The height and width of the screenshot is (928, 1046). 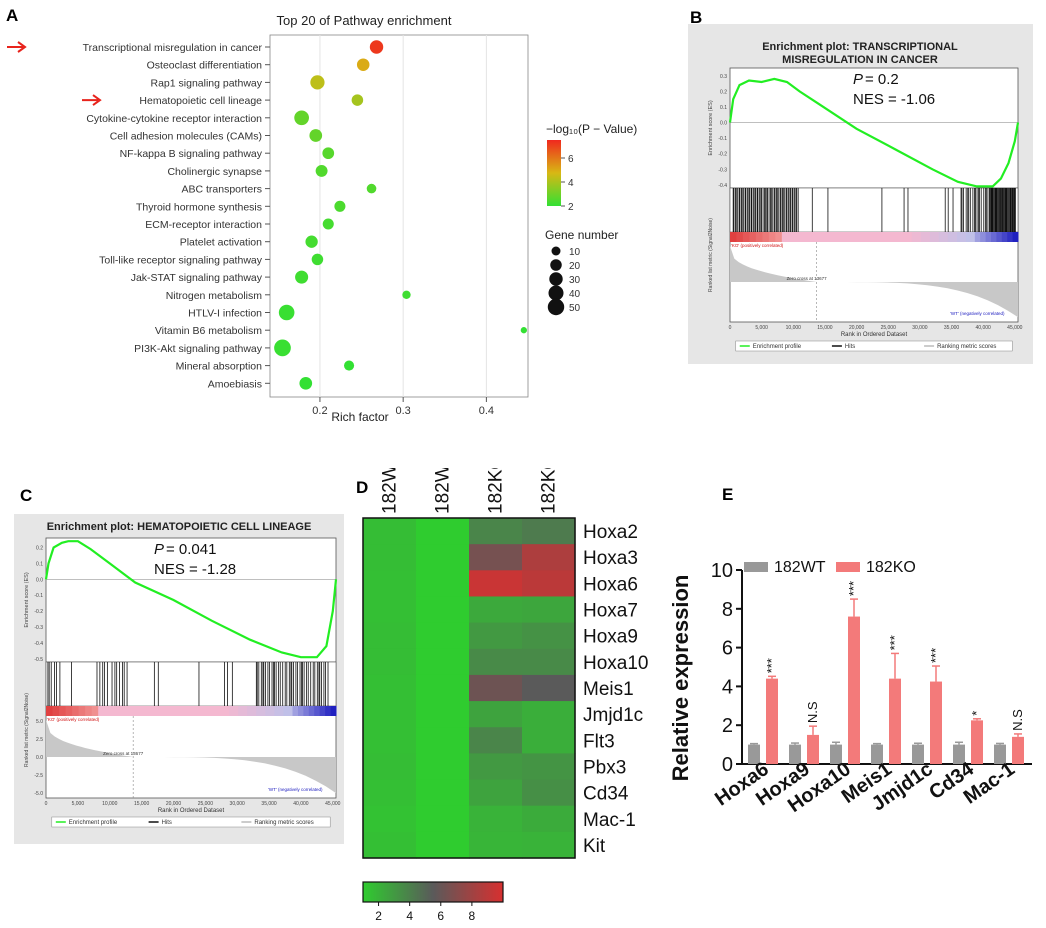 I want to click on rank-tick-label: 35,000, so click(x=269, y=804).